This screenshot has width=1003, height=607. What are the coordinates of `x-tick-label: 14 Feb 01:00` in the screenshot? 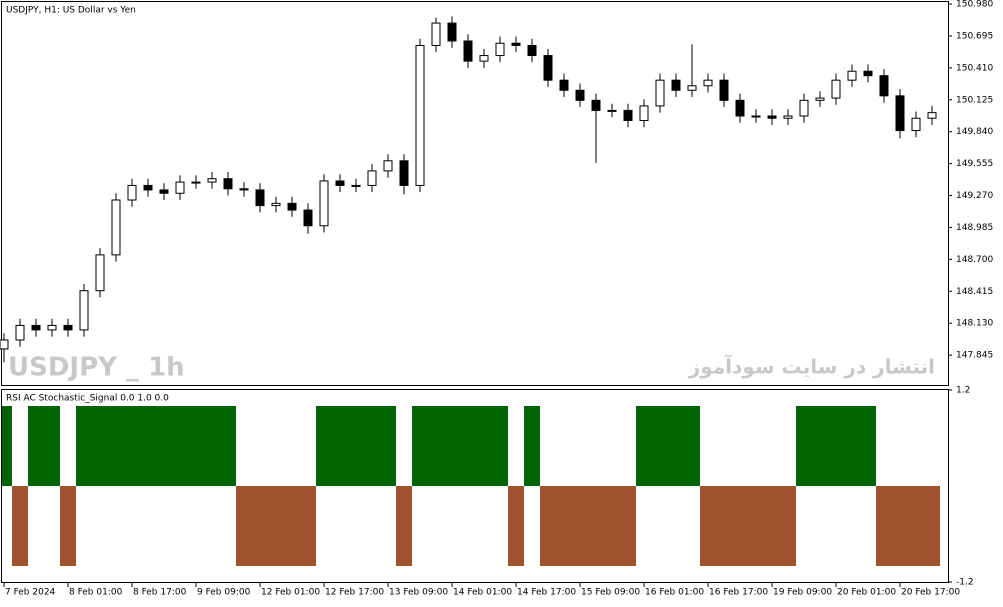 It's located at (482, 593).